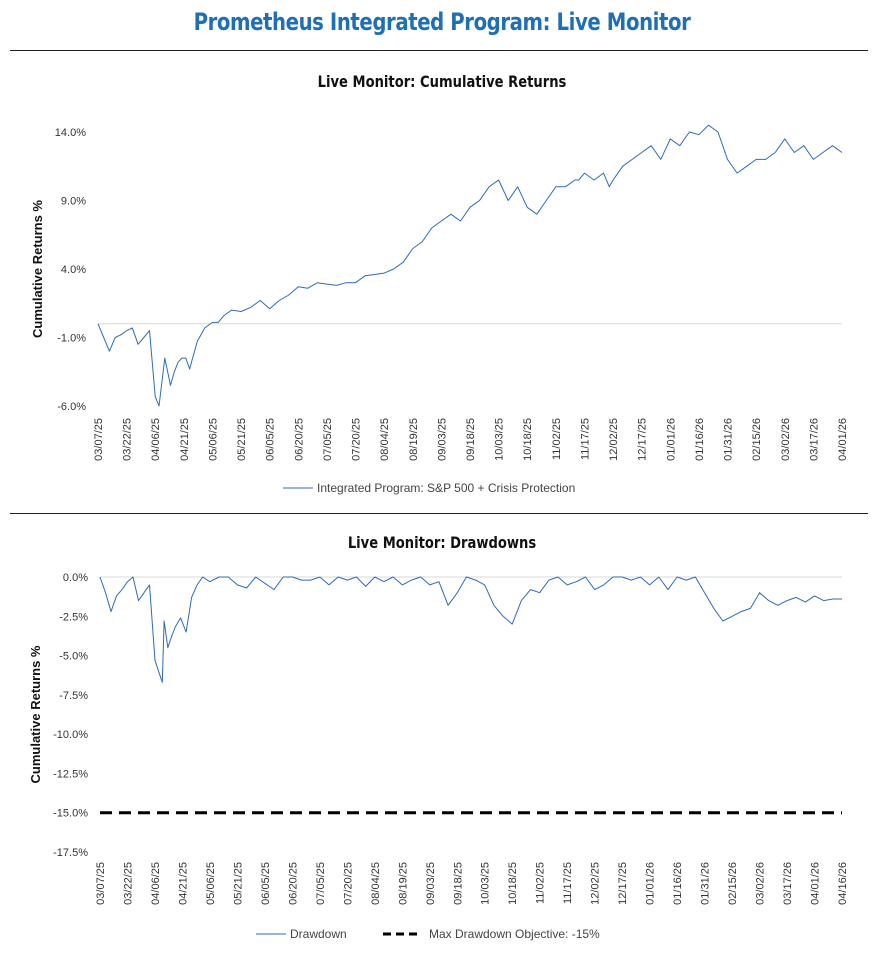 The height and width of the screenshot is (953, 884). Describe the element at coordinates (843, 883) in the screenshot. I see `x-tick-label: 04/16/26` at that location.